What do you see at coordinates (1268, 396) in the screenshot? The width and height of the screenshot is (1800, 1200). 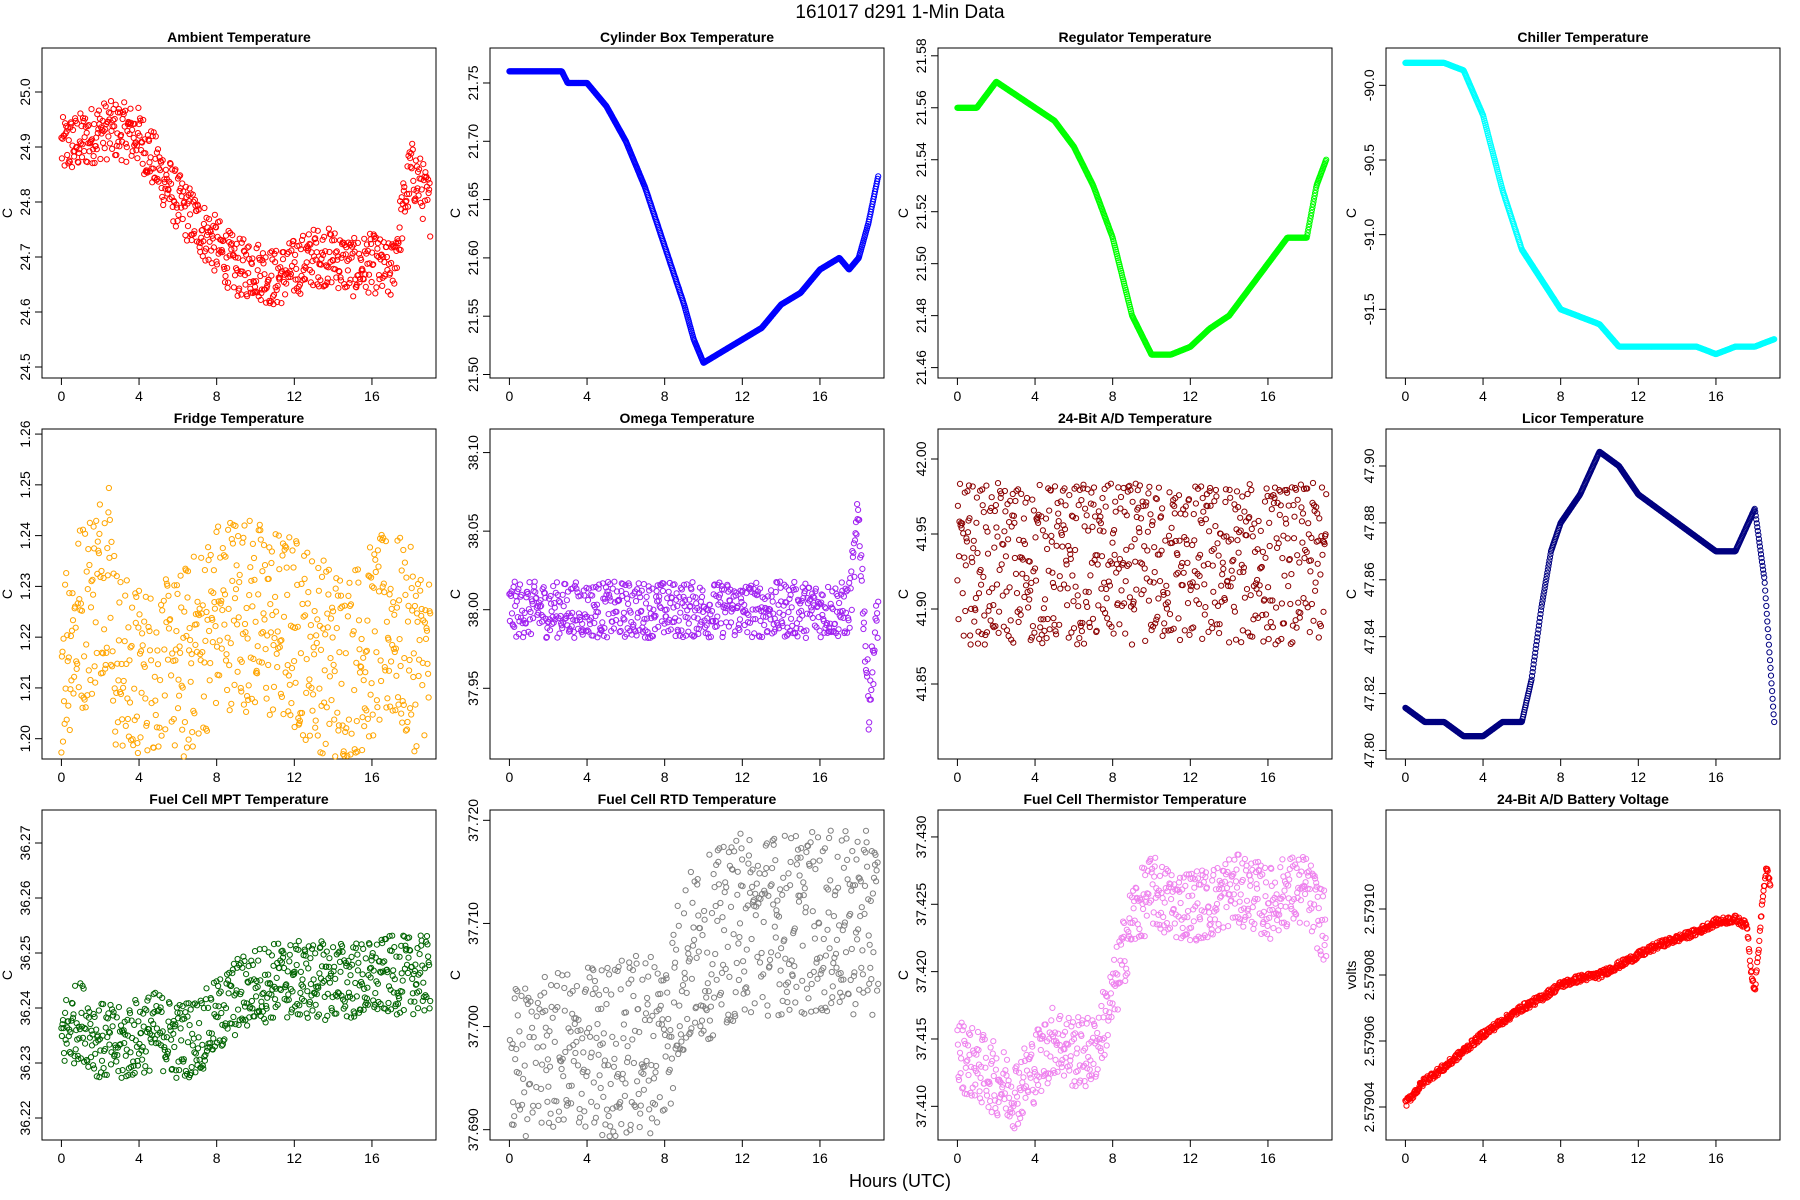 I see `x-tick-label: 16` at bounding box center [1268, 396].